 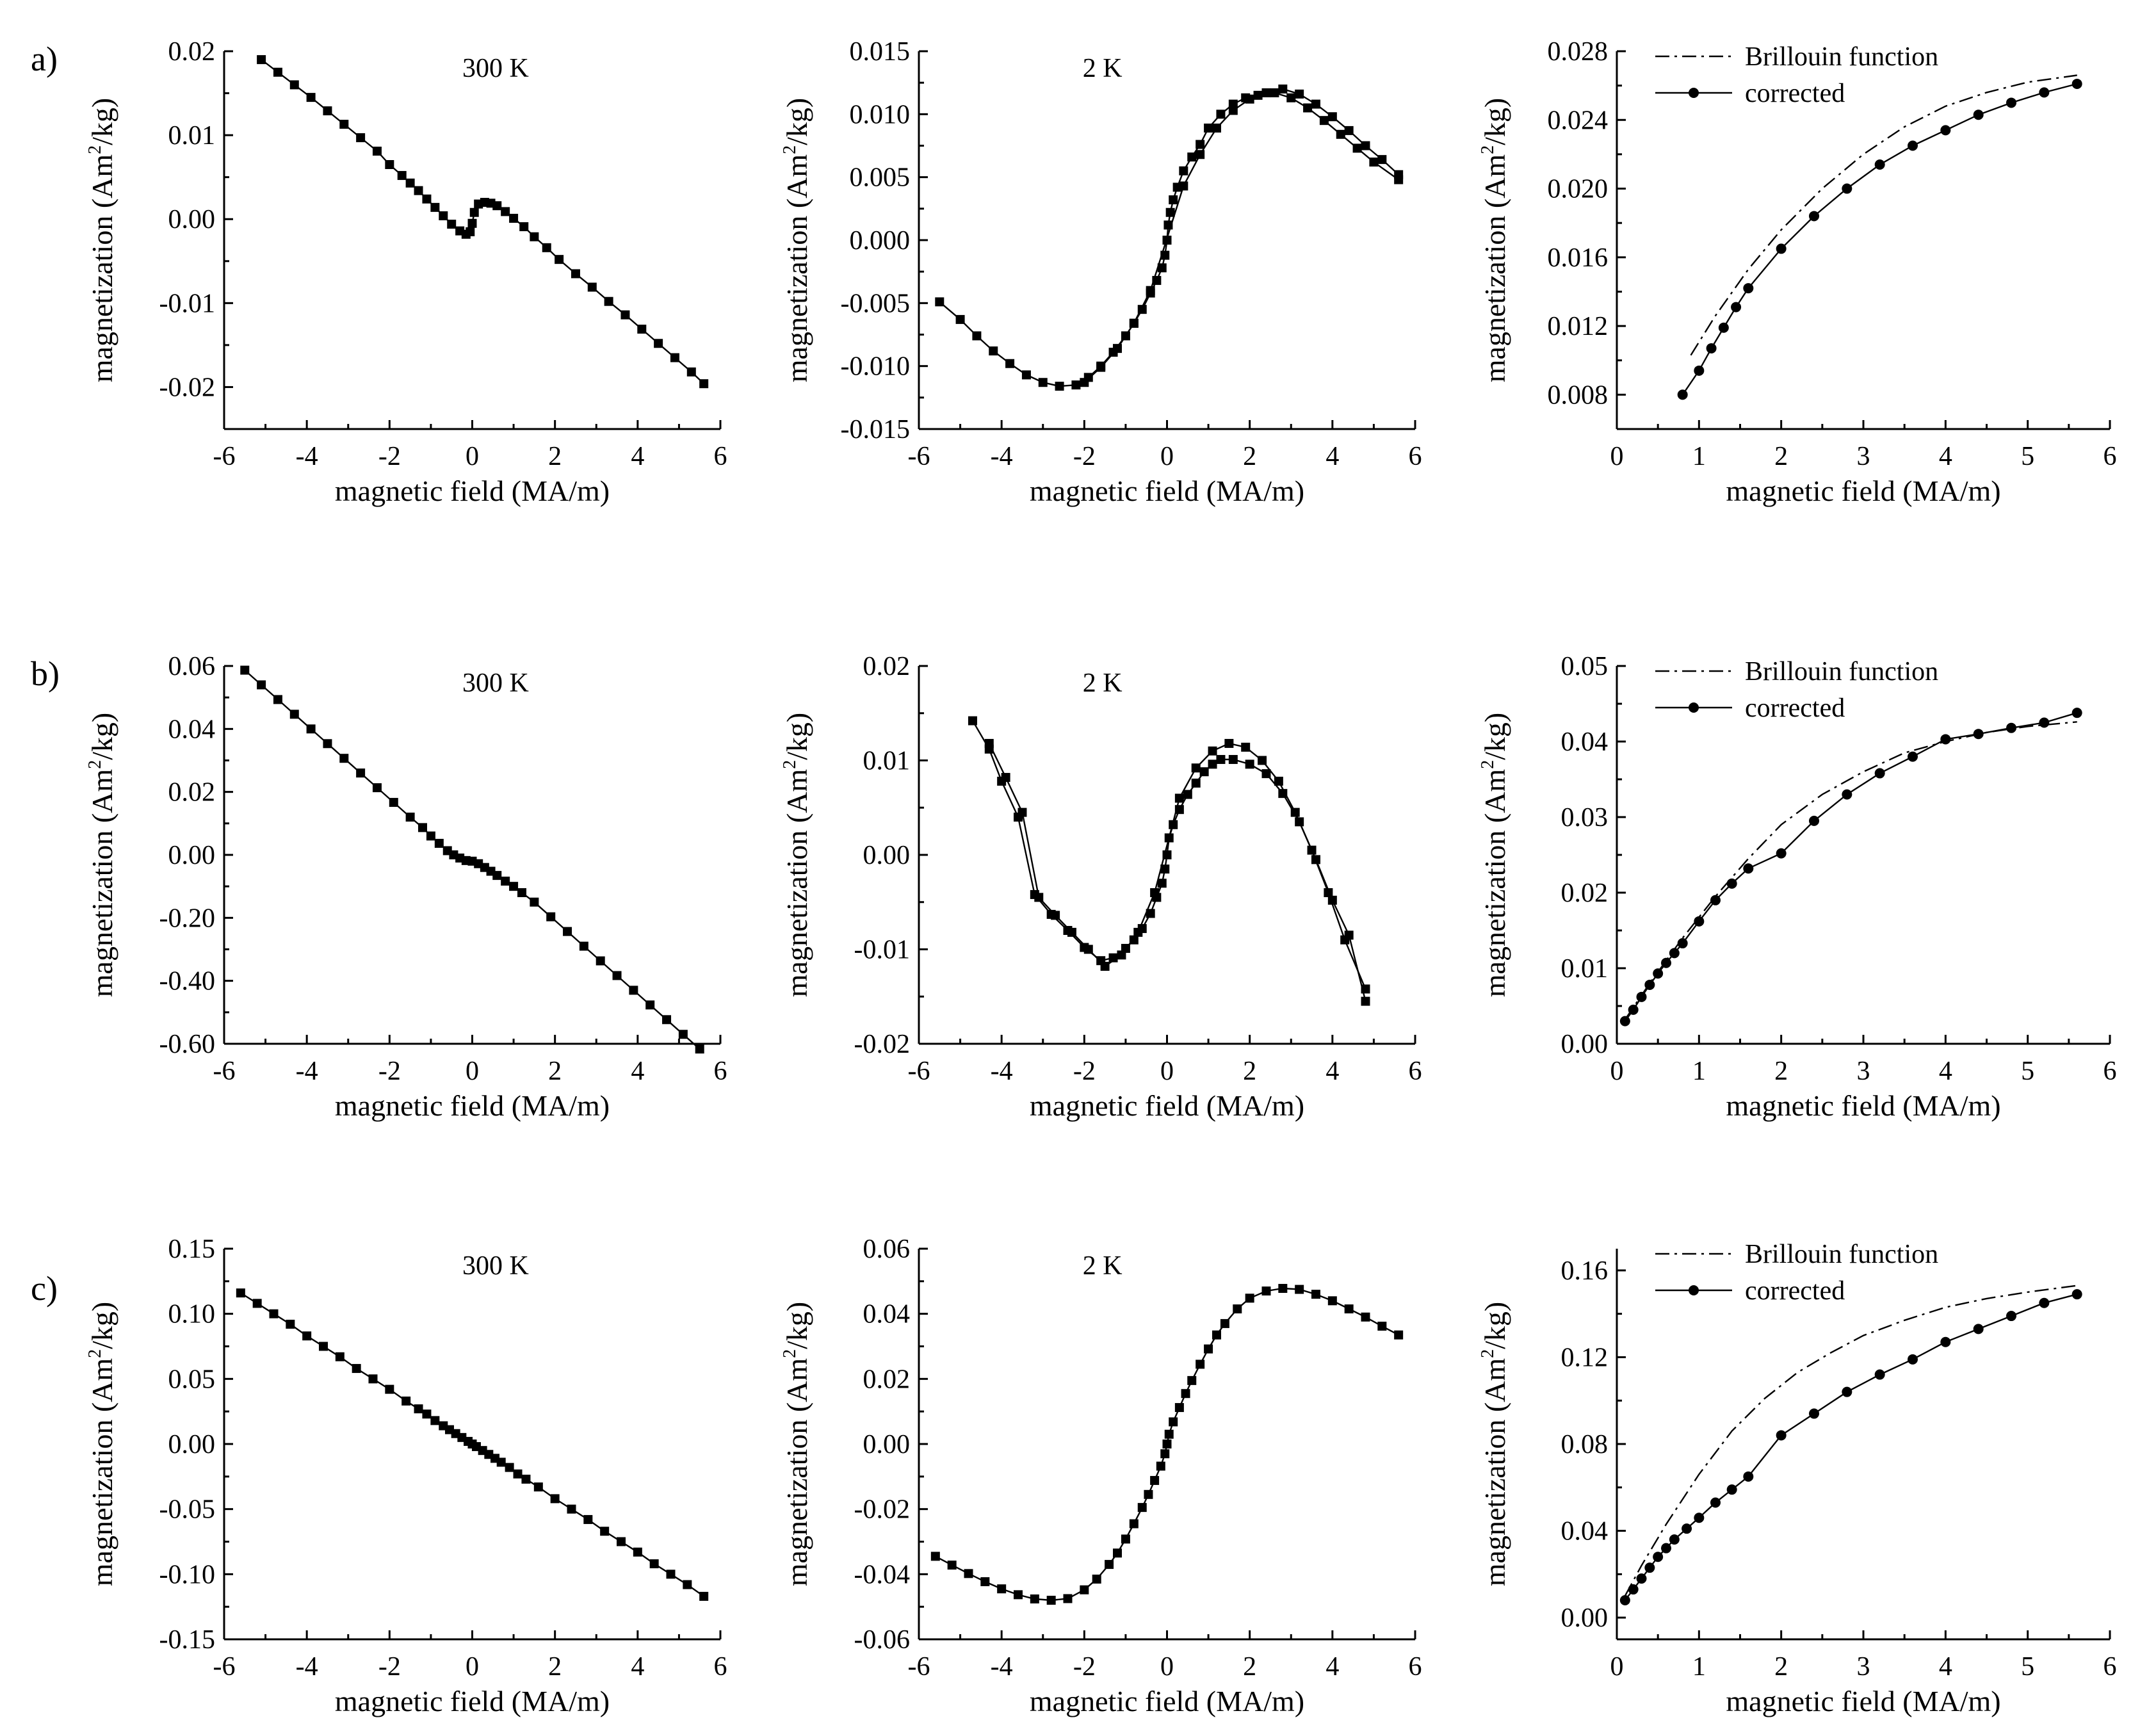 What do you see at coordinates (1694, 1290) in the screenshot?
I see `legend-corrected-marker` at bounding box center [1694, 1290].